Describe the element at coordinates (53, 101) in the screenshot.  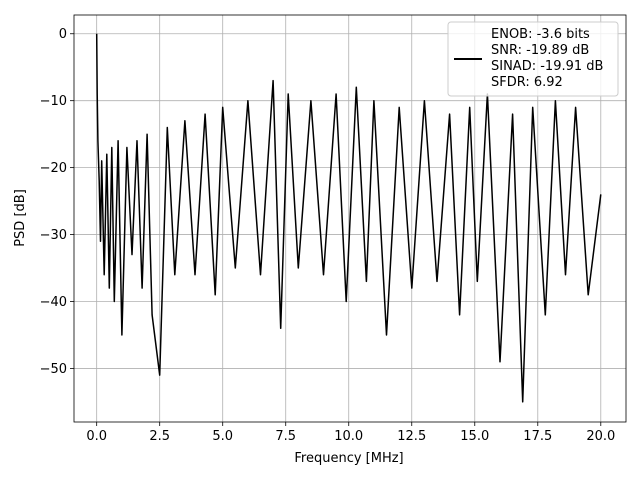
I see `y-tick-label: −10` at that location.